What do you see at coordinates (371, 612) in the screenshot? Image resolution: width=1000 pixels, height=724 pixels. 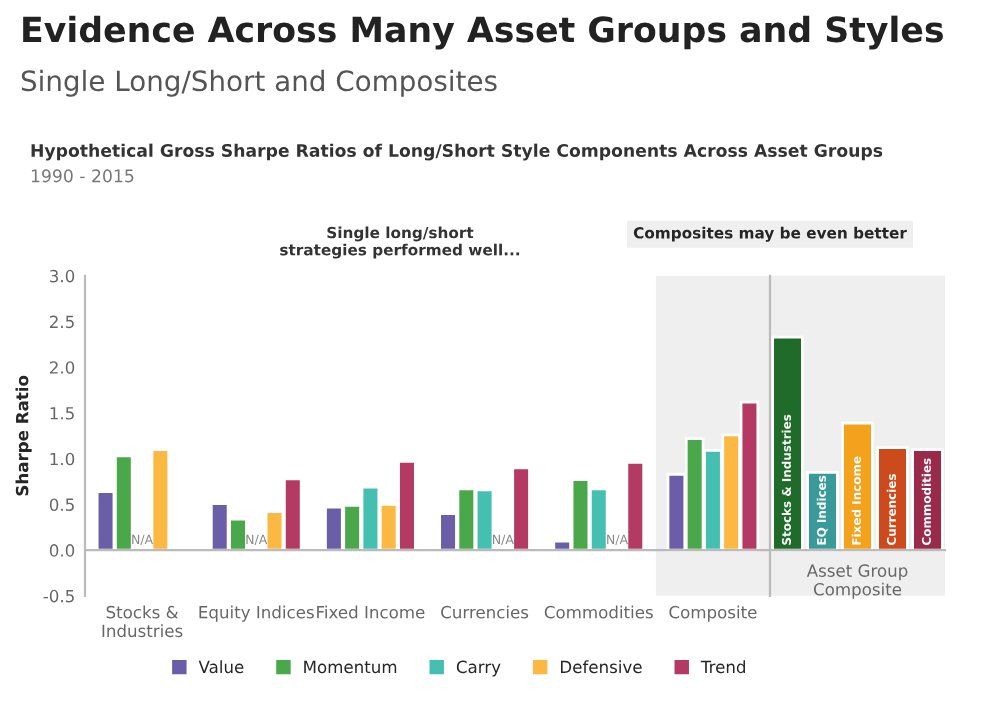 I see `x-tick-label: Fixed Income` at bounding box center [371, 612].